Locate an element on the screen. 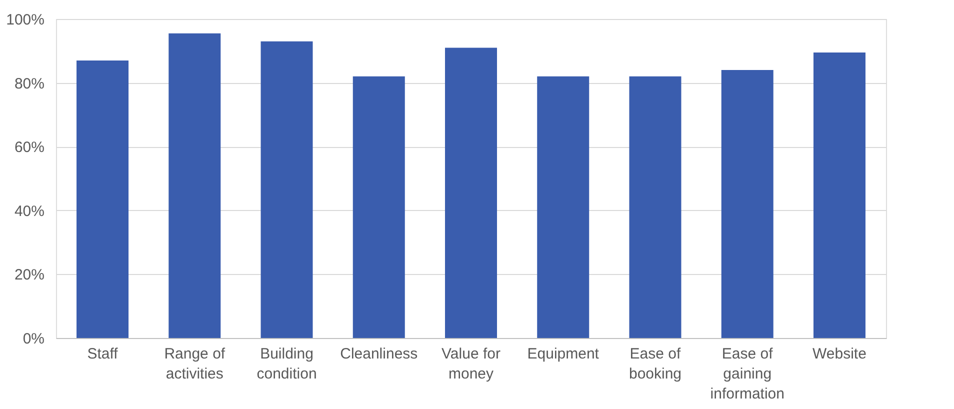  y-tick-label: 20% is located at coordinates (29, 275).